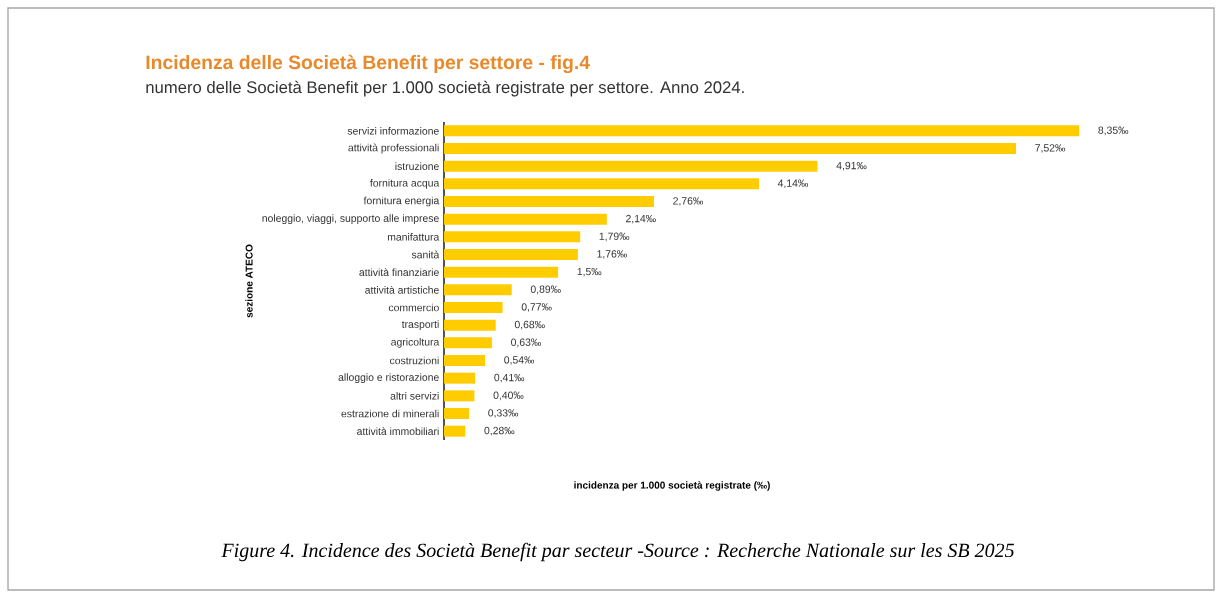 The height and width of the screenshot is (598, 1222). What do you see at coordinates (545, 290) in the screenshot?
I see `data-label: 0,89‰` at bounding box center [545, 290].